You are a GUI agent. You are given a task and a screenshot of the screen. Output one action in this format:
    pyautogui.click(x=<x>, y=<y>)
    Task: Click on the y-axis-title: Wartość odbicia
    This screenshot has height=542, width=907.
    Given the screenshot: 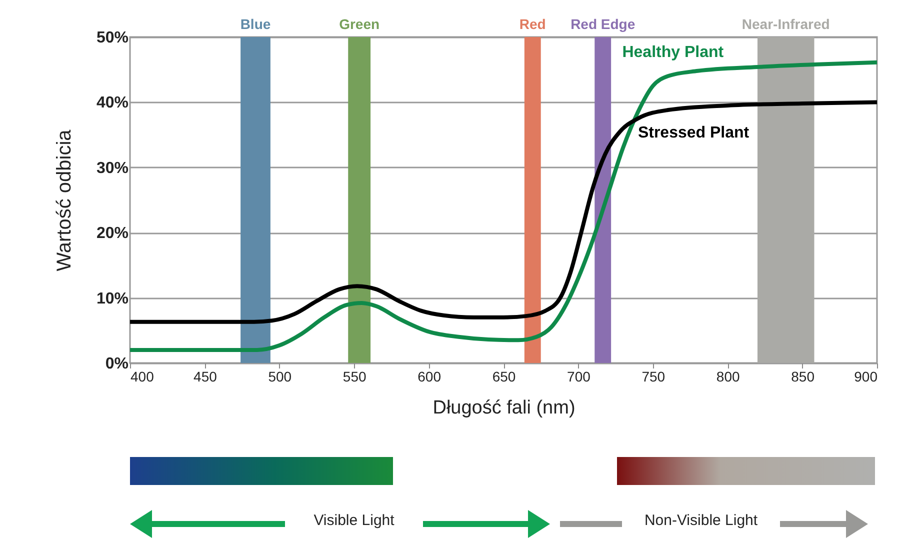 What is the action you would take?
    pyautogui.click(x=64, y=200)
    